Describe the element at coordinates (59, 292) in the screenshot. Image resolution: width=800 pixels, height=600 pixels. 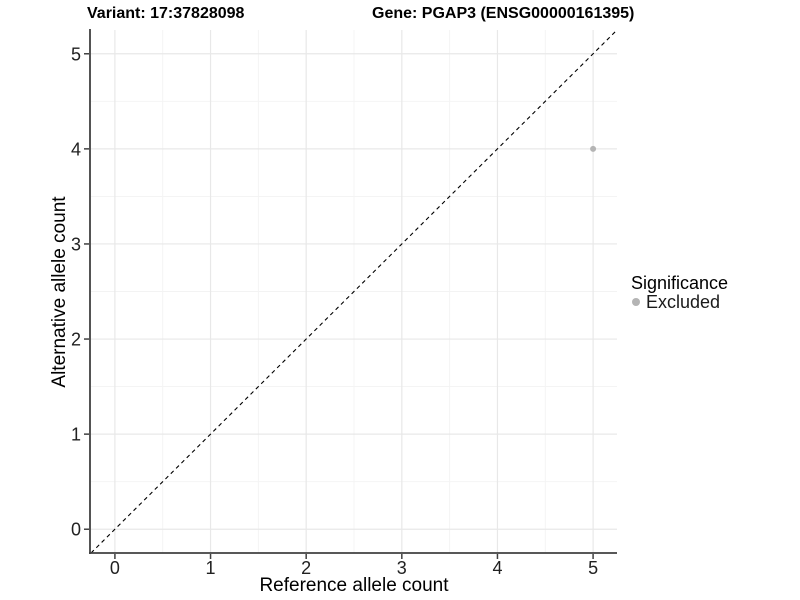
I see `y-axis-title: Alternative allele count` at that location.